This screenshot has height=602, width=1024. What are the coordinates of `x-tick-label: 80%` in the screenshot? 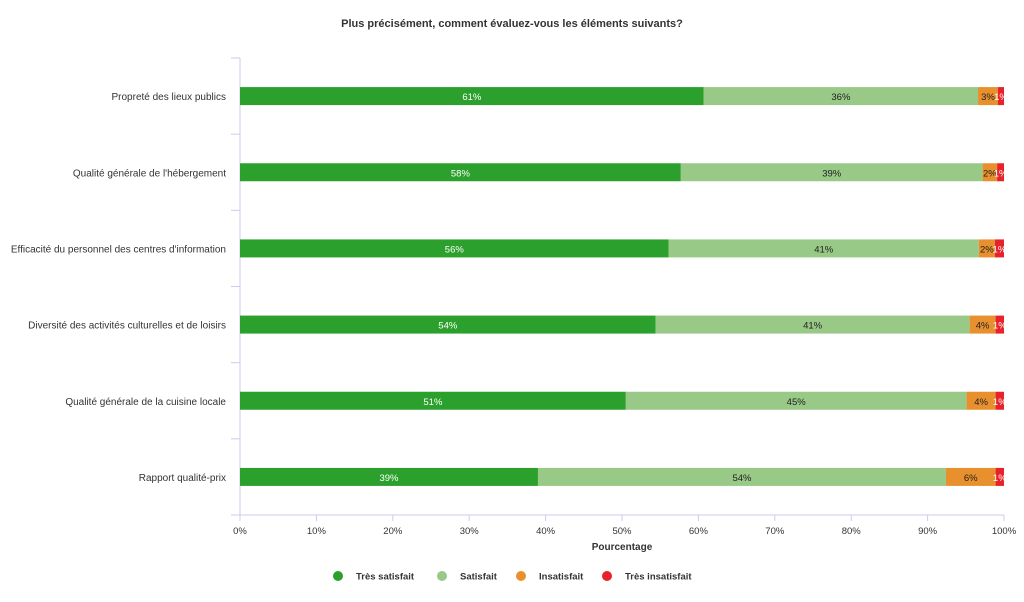 It's located at (852, 531).